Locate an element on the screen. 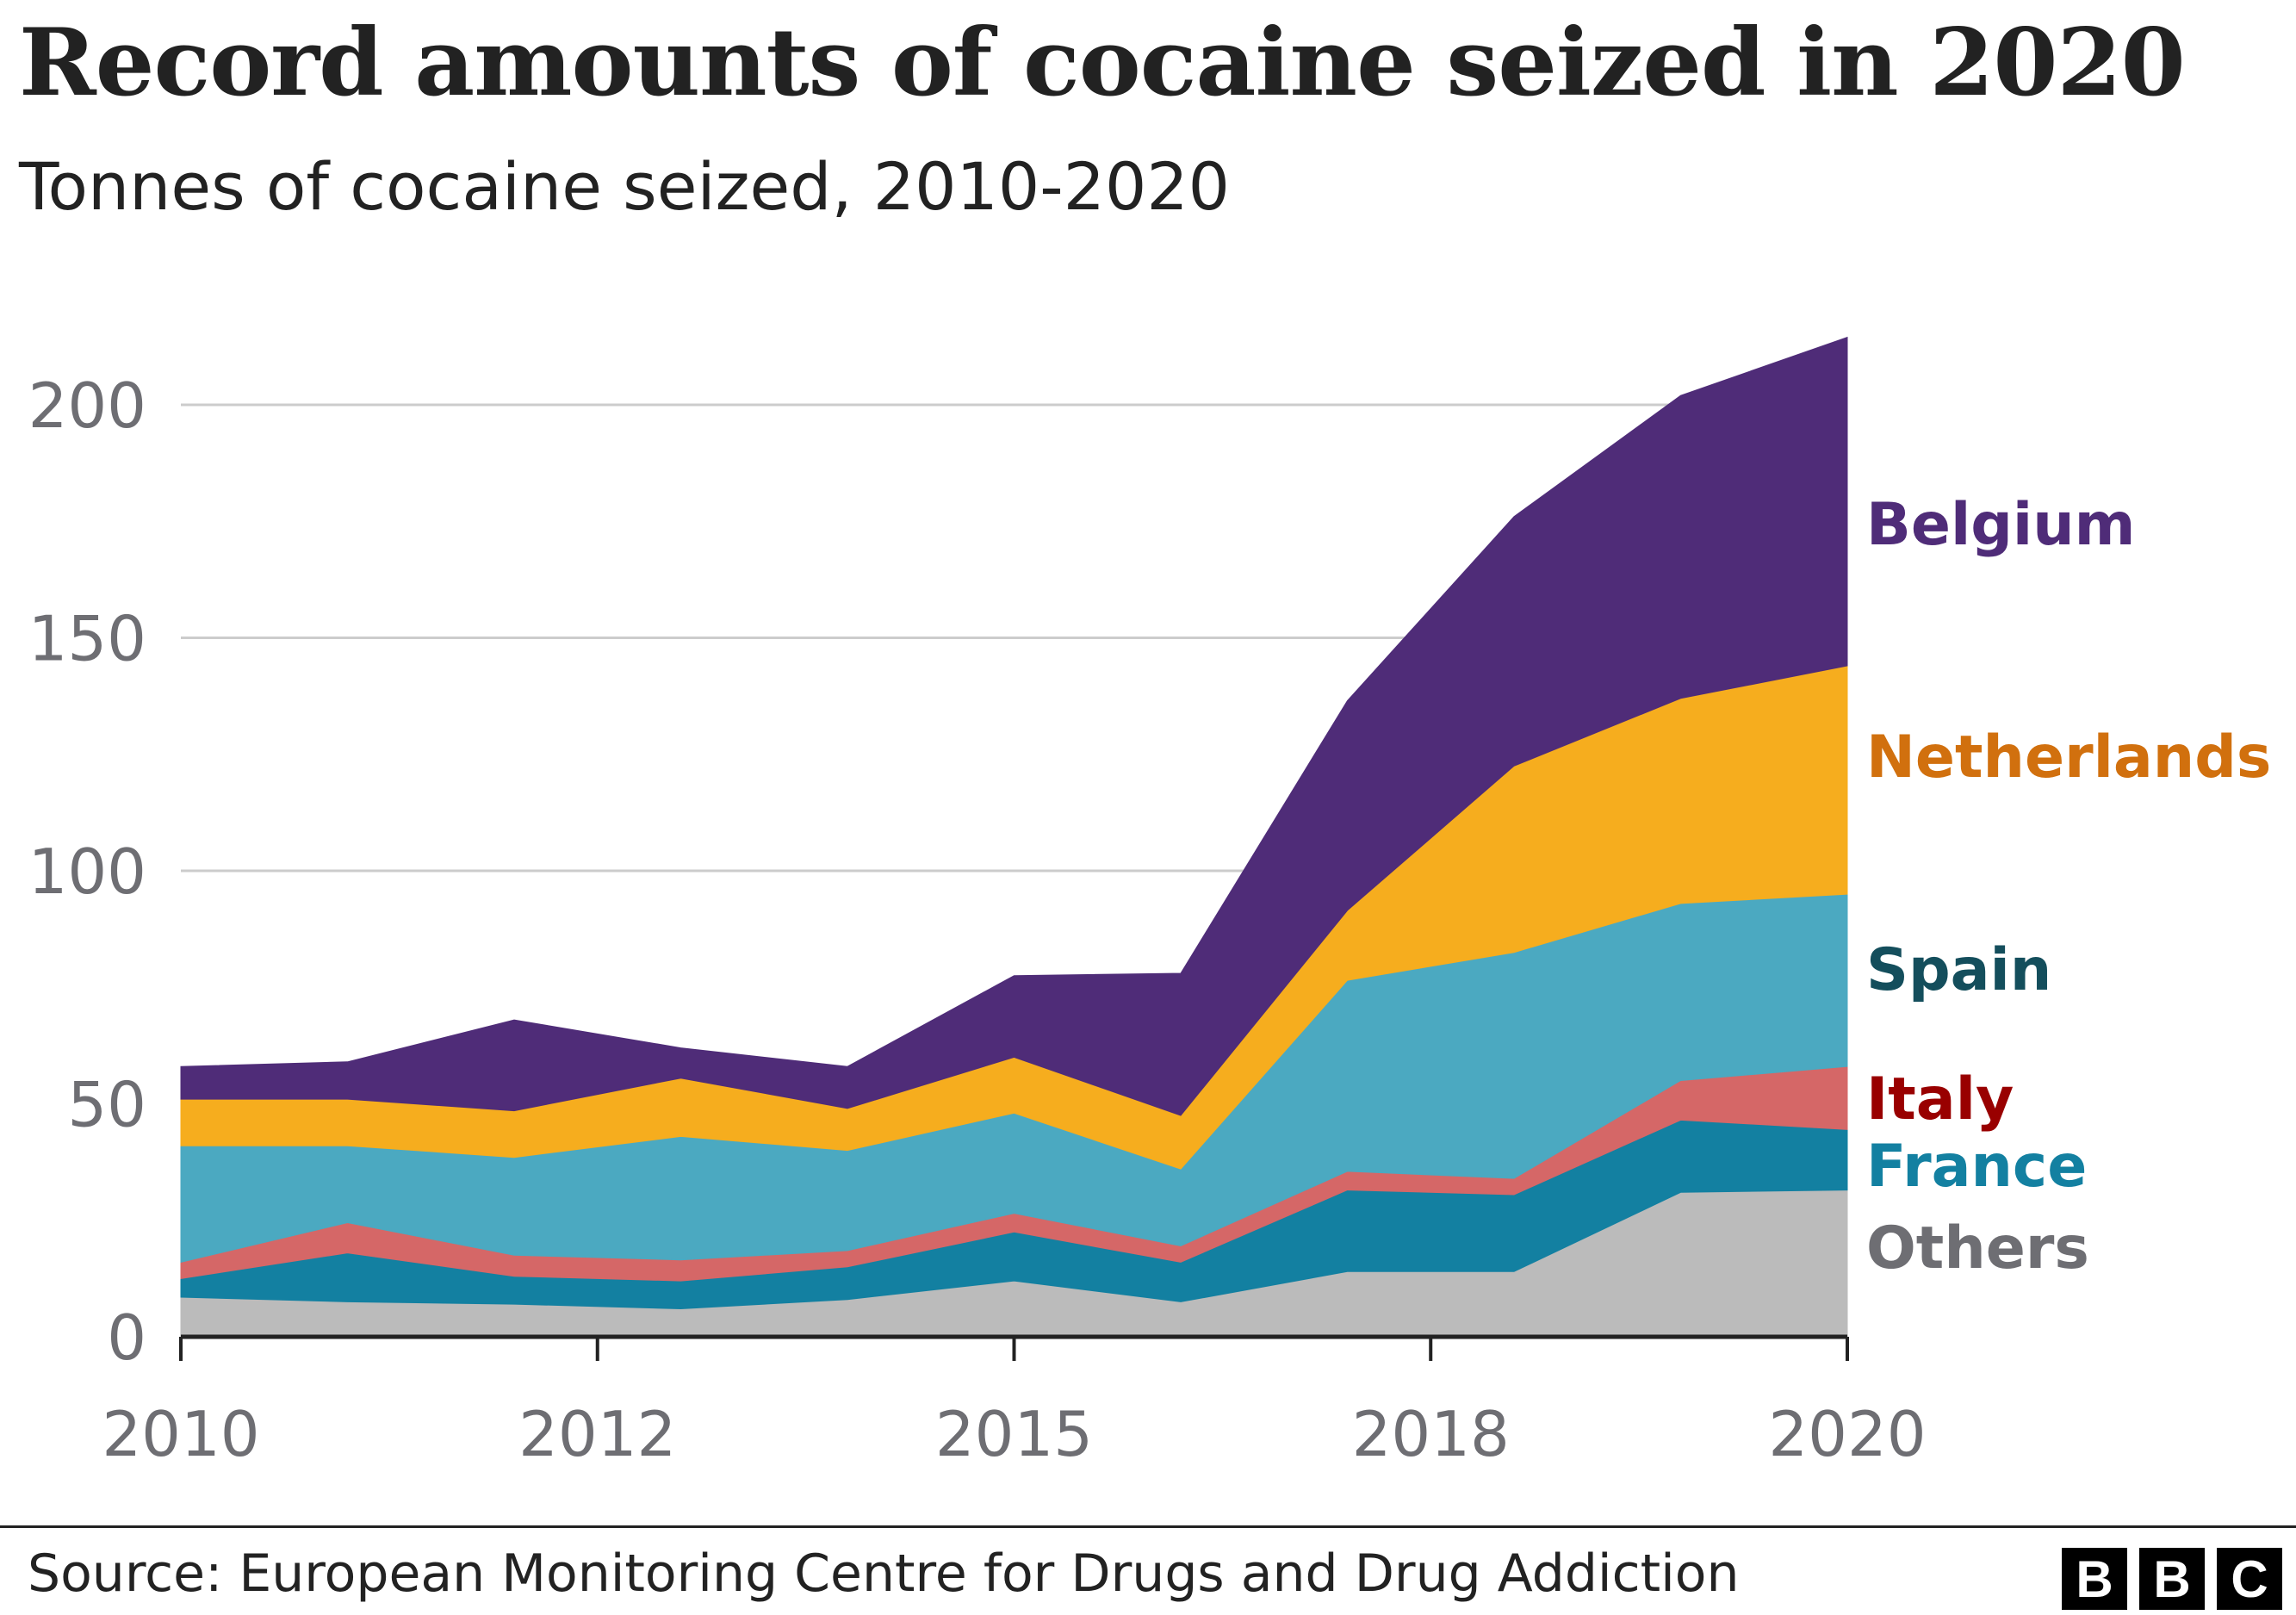 The image size is (2296, 1615). series-label-france: France is located at coordinates (1976, 1167).